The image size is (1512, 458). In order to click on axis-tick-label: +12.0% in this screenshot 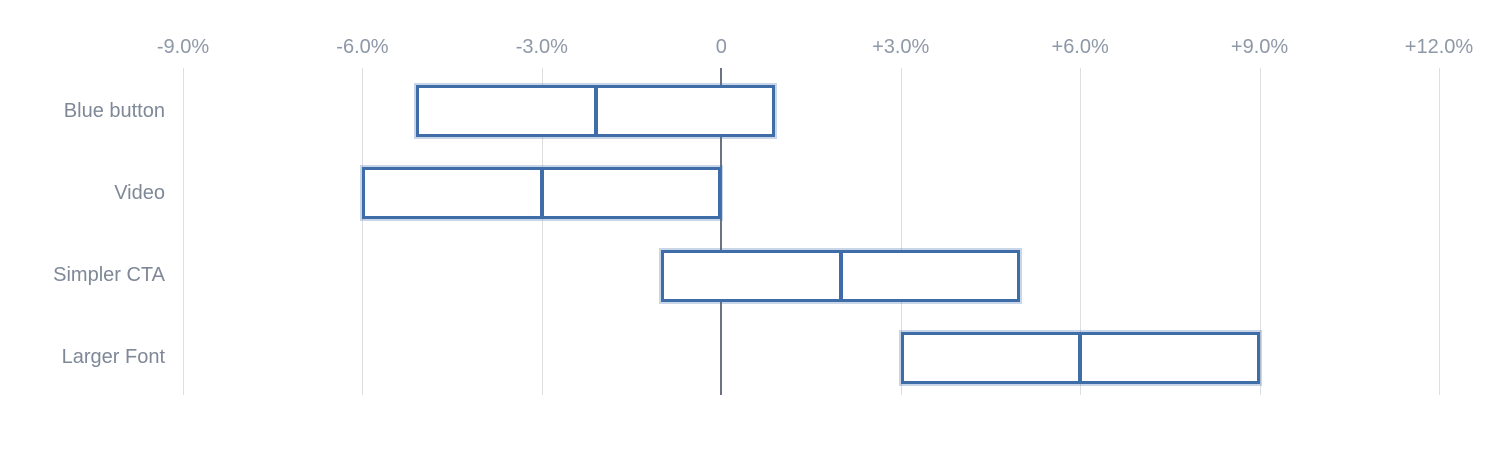, I will do `click(1439, 47)`.